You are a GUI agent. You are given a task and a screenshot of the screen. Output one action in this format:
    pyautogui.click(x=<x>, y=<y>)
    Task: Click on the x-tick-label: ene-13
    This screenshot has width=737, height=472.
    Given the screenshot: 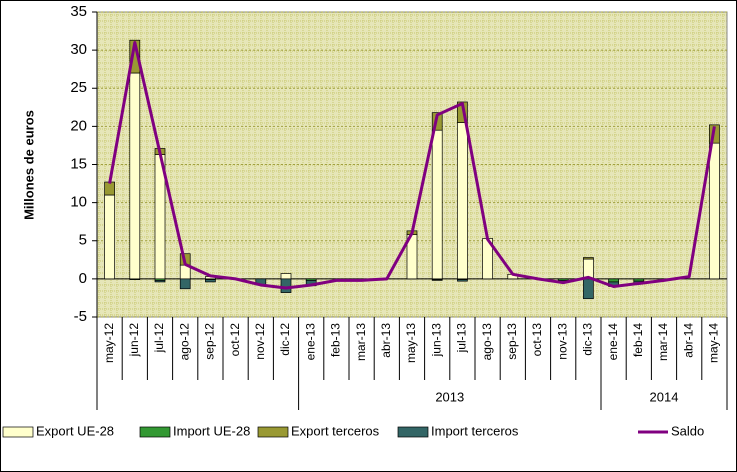 What is the action you would take?
    pyautogui.click(x=310, y=342)
    